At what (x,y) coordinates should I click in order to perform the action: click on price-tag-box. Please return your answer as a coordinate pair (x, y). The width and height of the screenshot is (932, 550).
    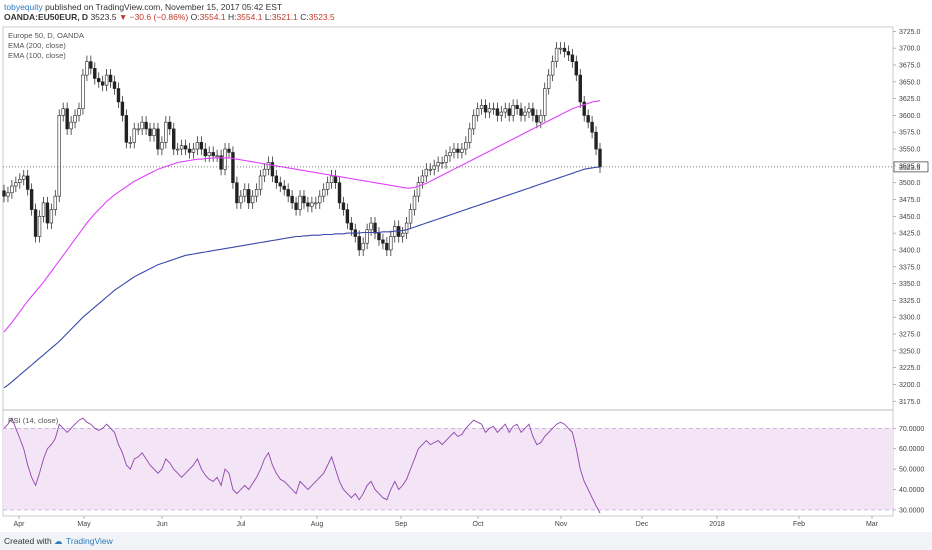
    Looking at the image, I should click on (911, 167).